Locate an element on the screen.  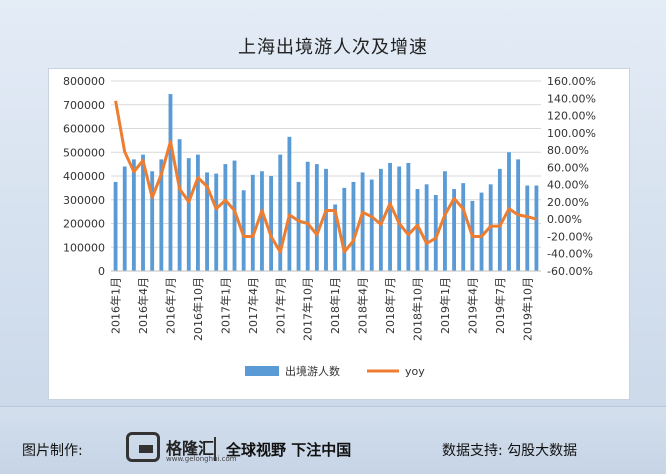
x-tick-label: 2017年10月 is located at coordinates (308, 309).